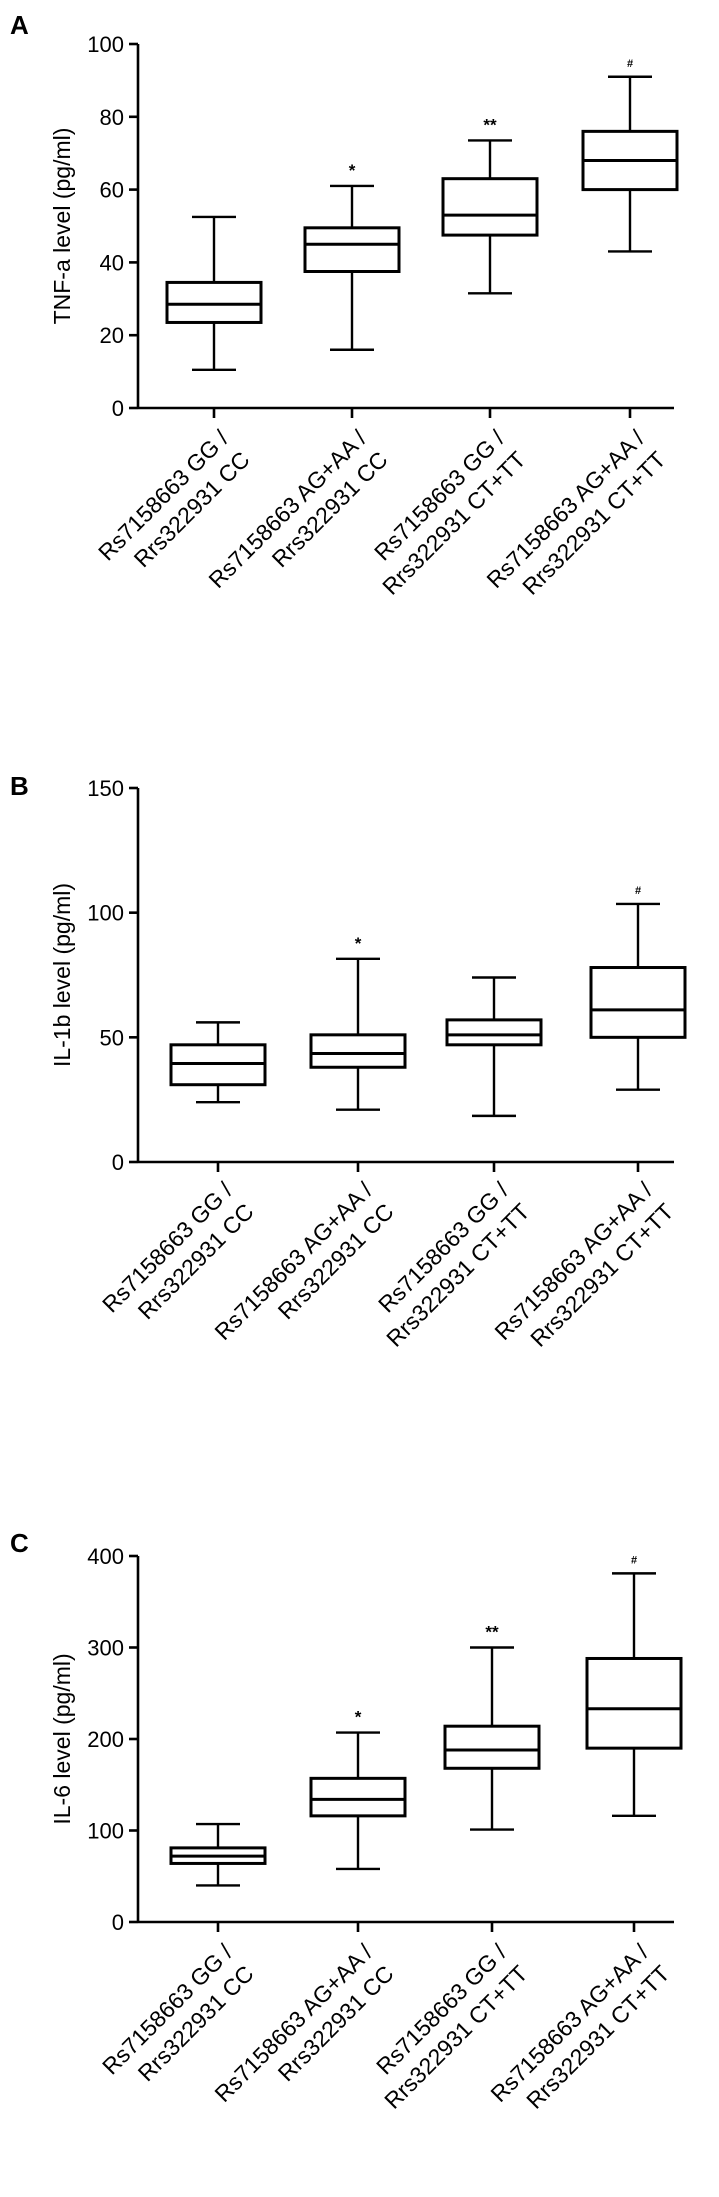 The image size is (719, 2197). What do you see at coordinates (62, 975) in the screenshot?
I see `y-axis-title: IL-1b level (pg/ml)` at bounding box center [62, 975].